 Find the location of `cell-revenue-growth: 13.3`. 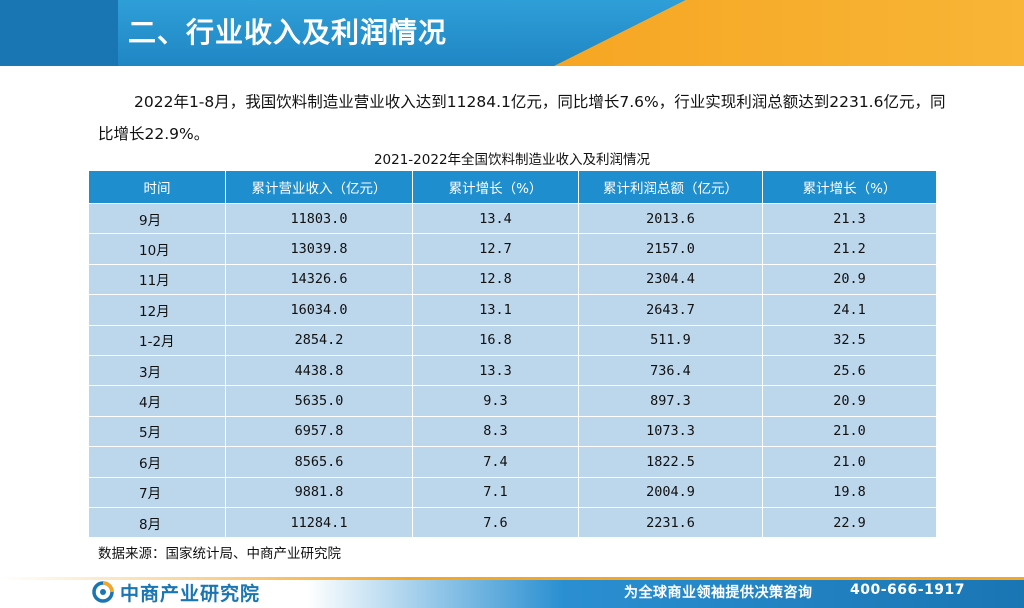

cell-revenue-growth: 13.3 is located at coordinates (495, 370).